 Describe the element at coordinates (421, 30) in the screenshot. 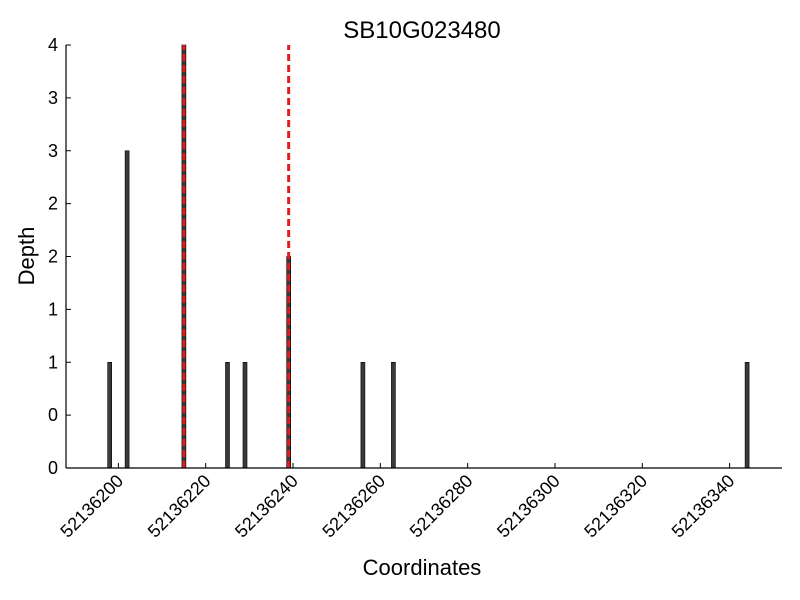

I see `chart-title: SB10G023480` at that location.